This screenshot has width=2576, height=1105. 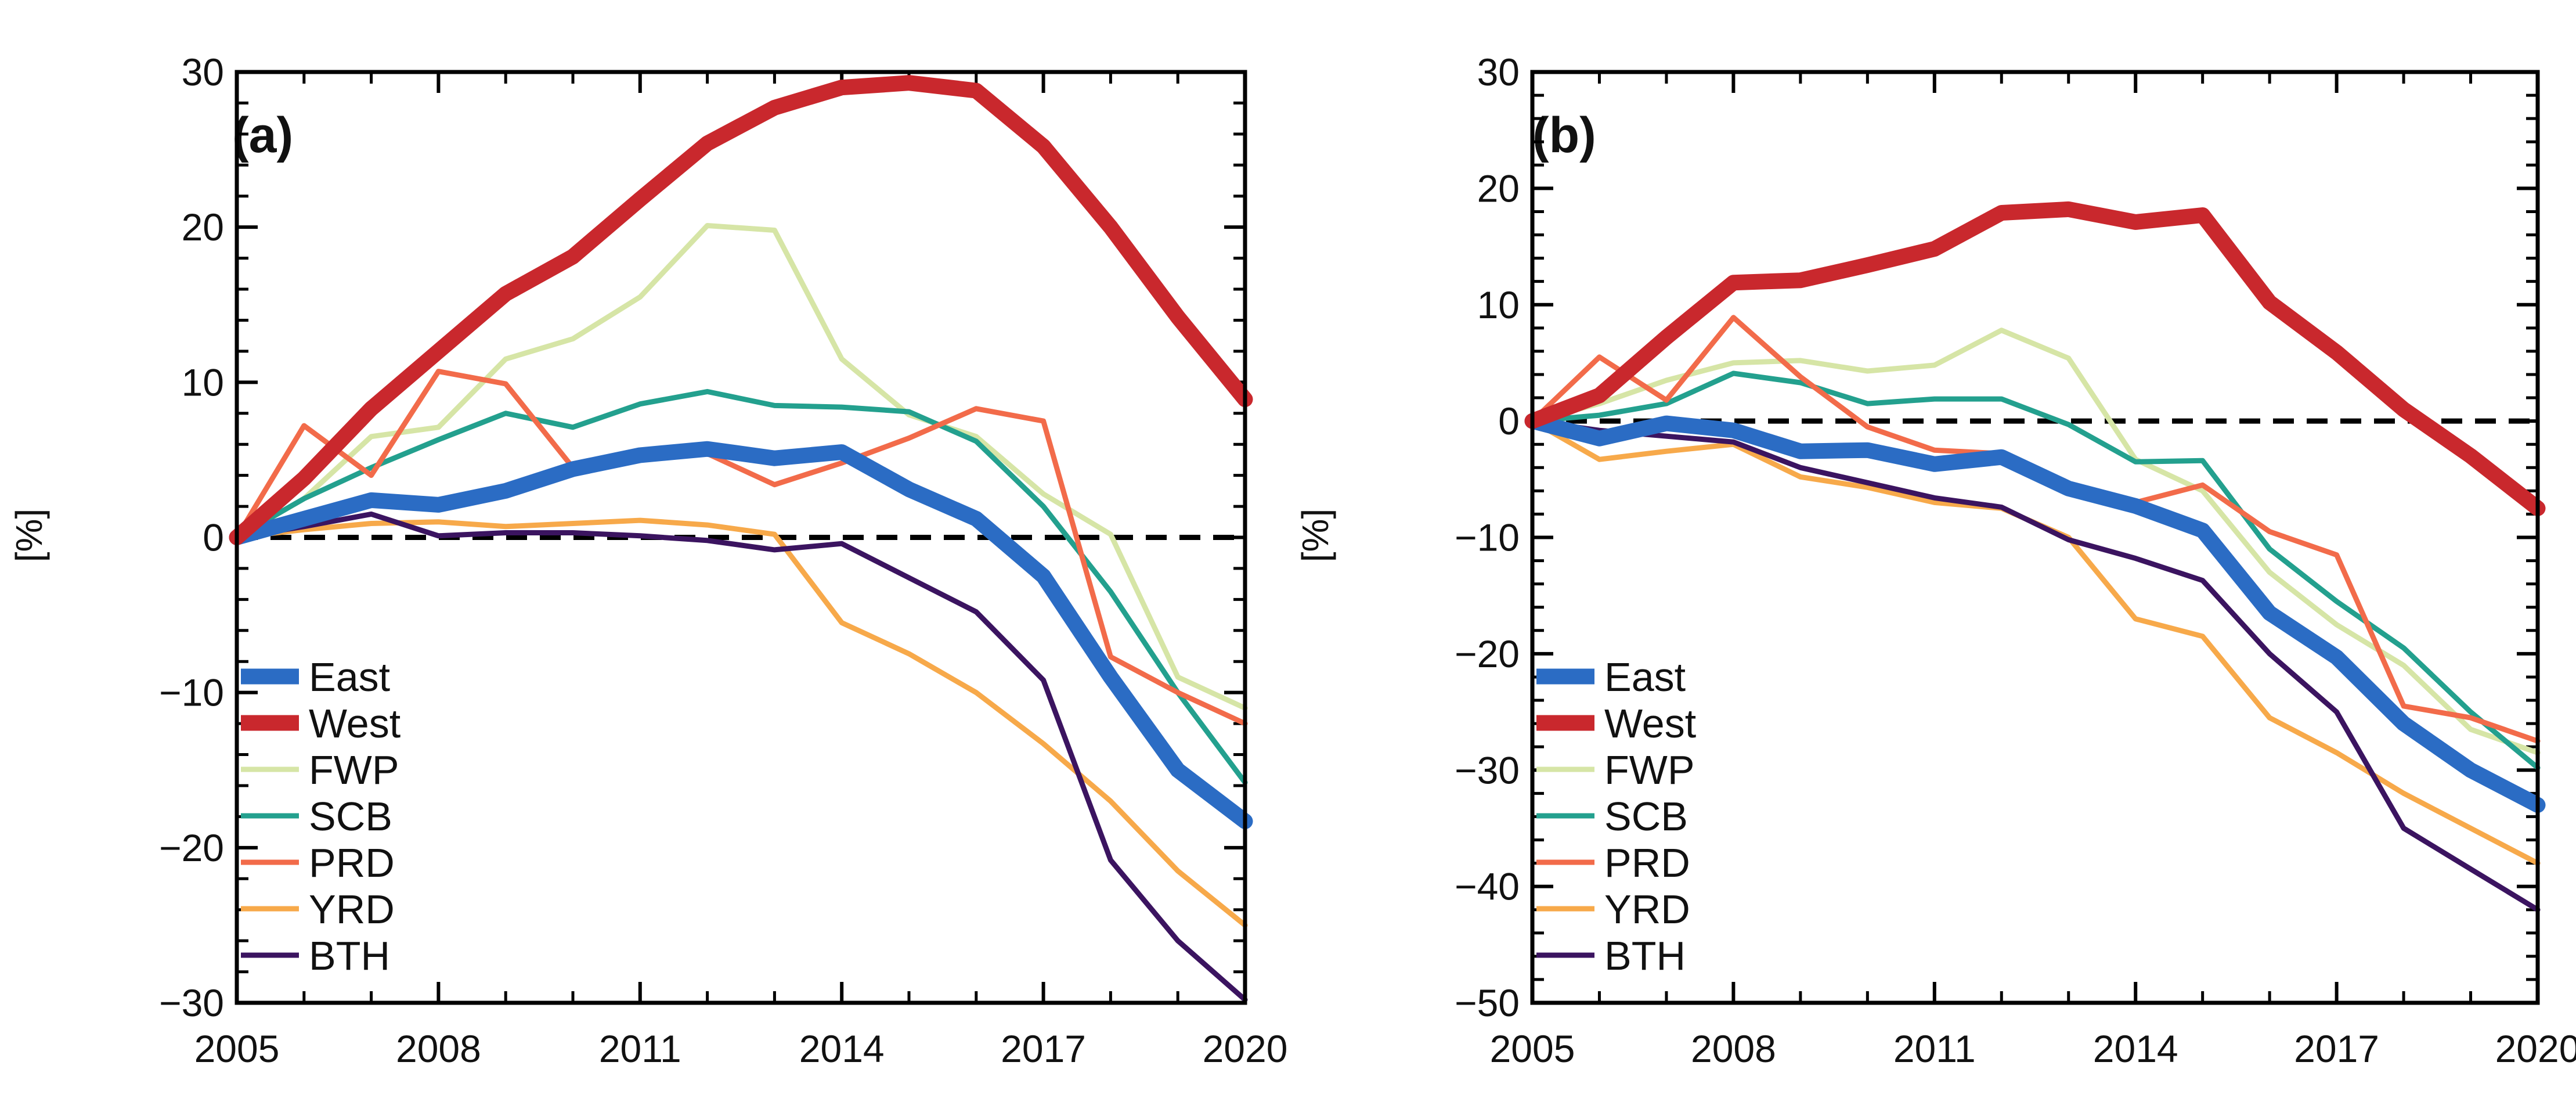 I want to click on panel-label: (b), so click(x=1564, y=135).